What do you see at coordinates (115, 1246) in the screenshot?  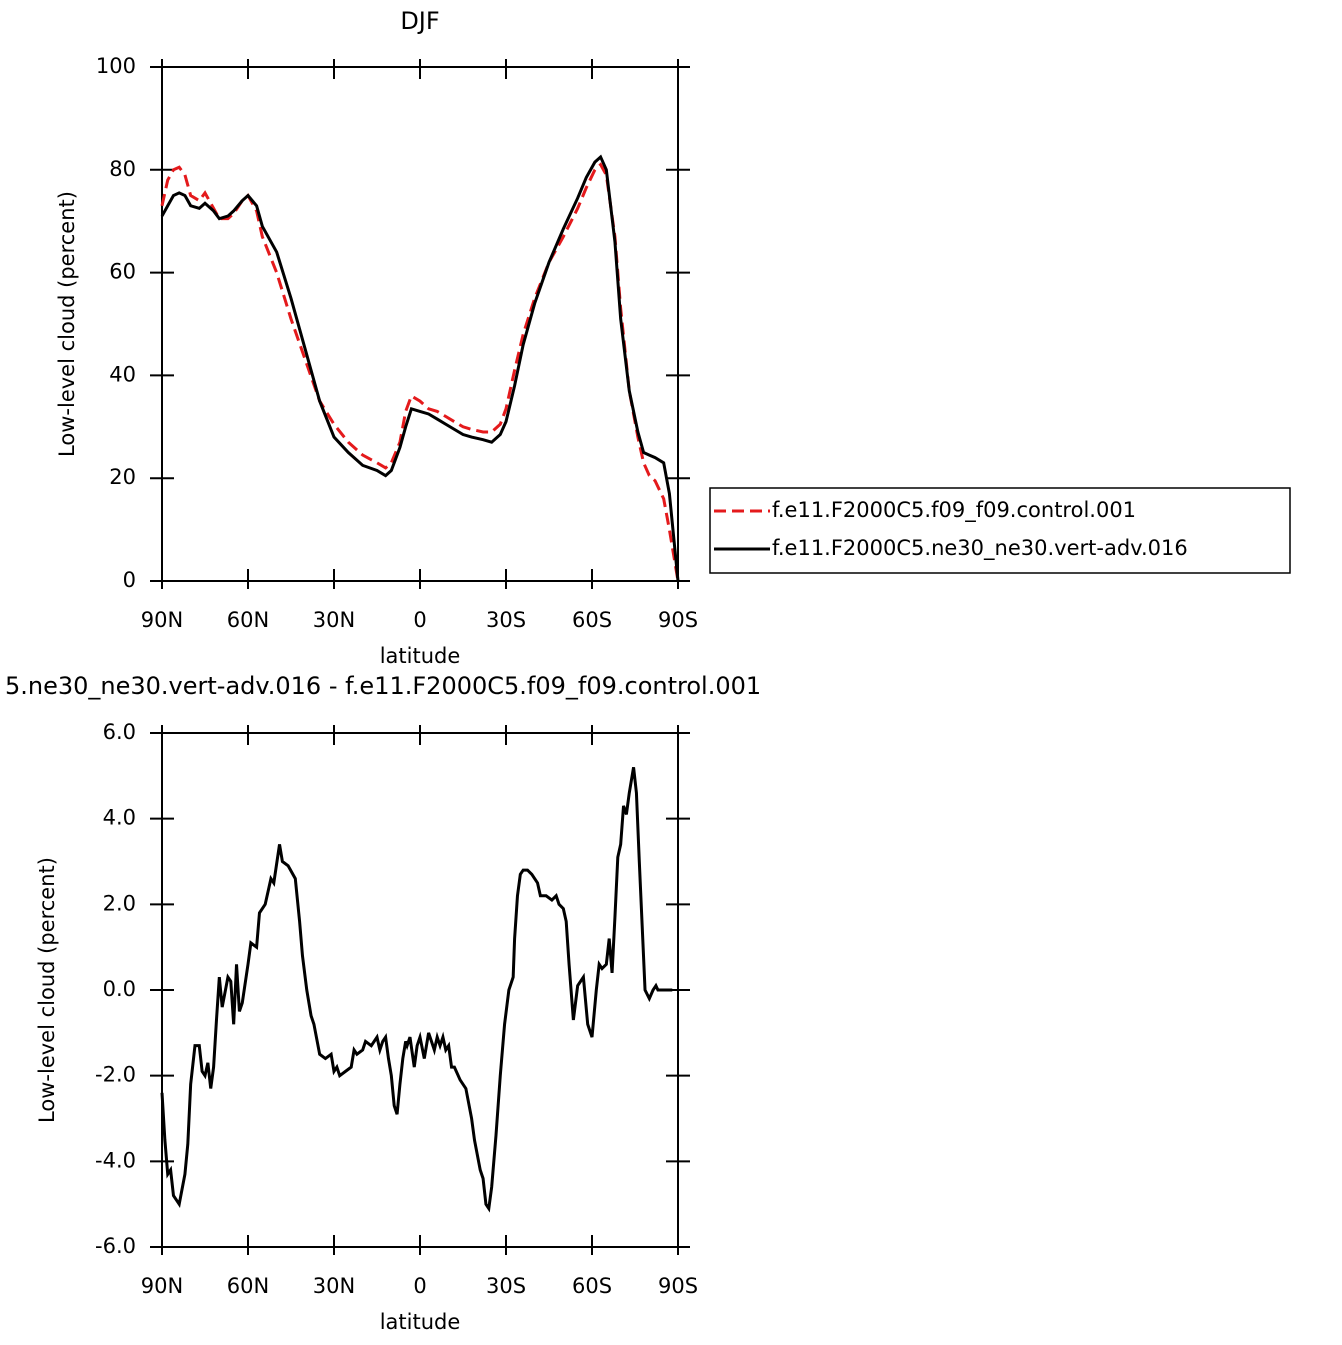 I see `y-tick-label: -6.0` at bounding box center [115, 1246].